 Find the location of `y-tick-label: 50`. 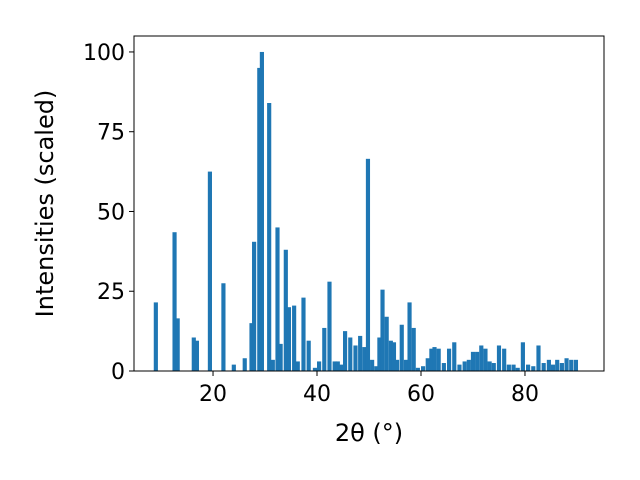

y-tick-label: 50 is located at coordinates (111, 212).